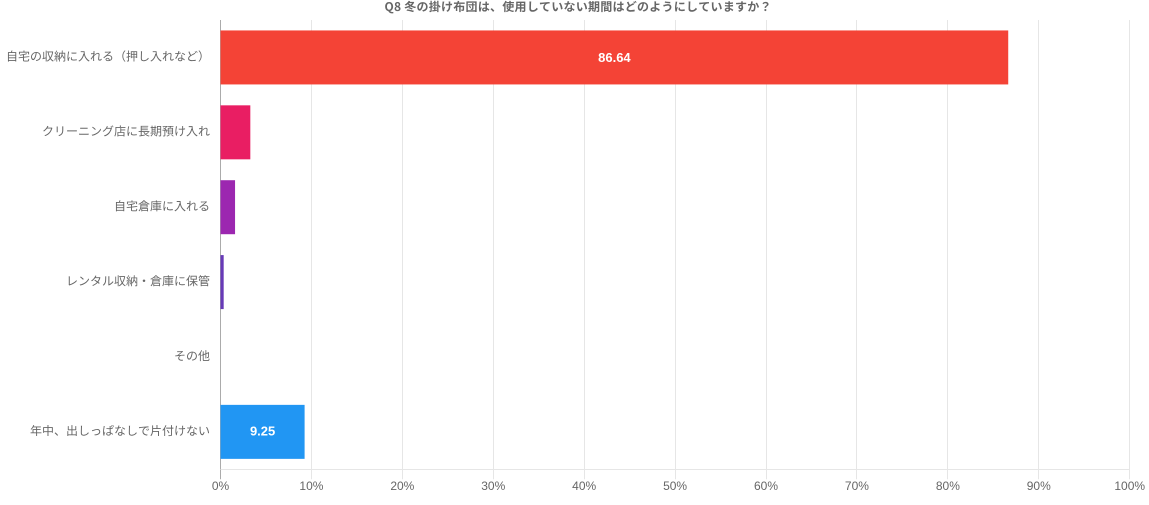 Image resolution: width=1149 pixels, height=505 pixels. What do you see at coordinates (311, 486) in the screenshot?
I see `svg-text: 10%` at bounding box center [311, 486].